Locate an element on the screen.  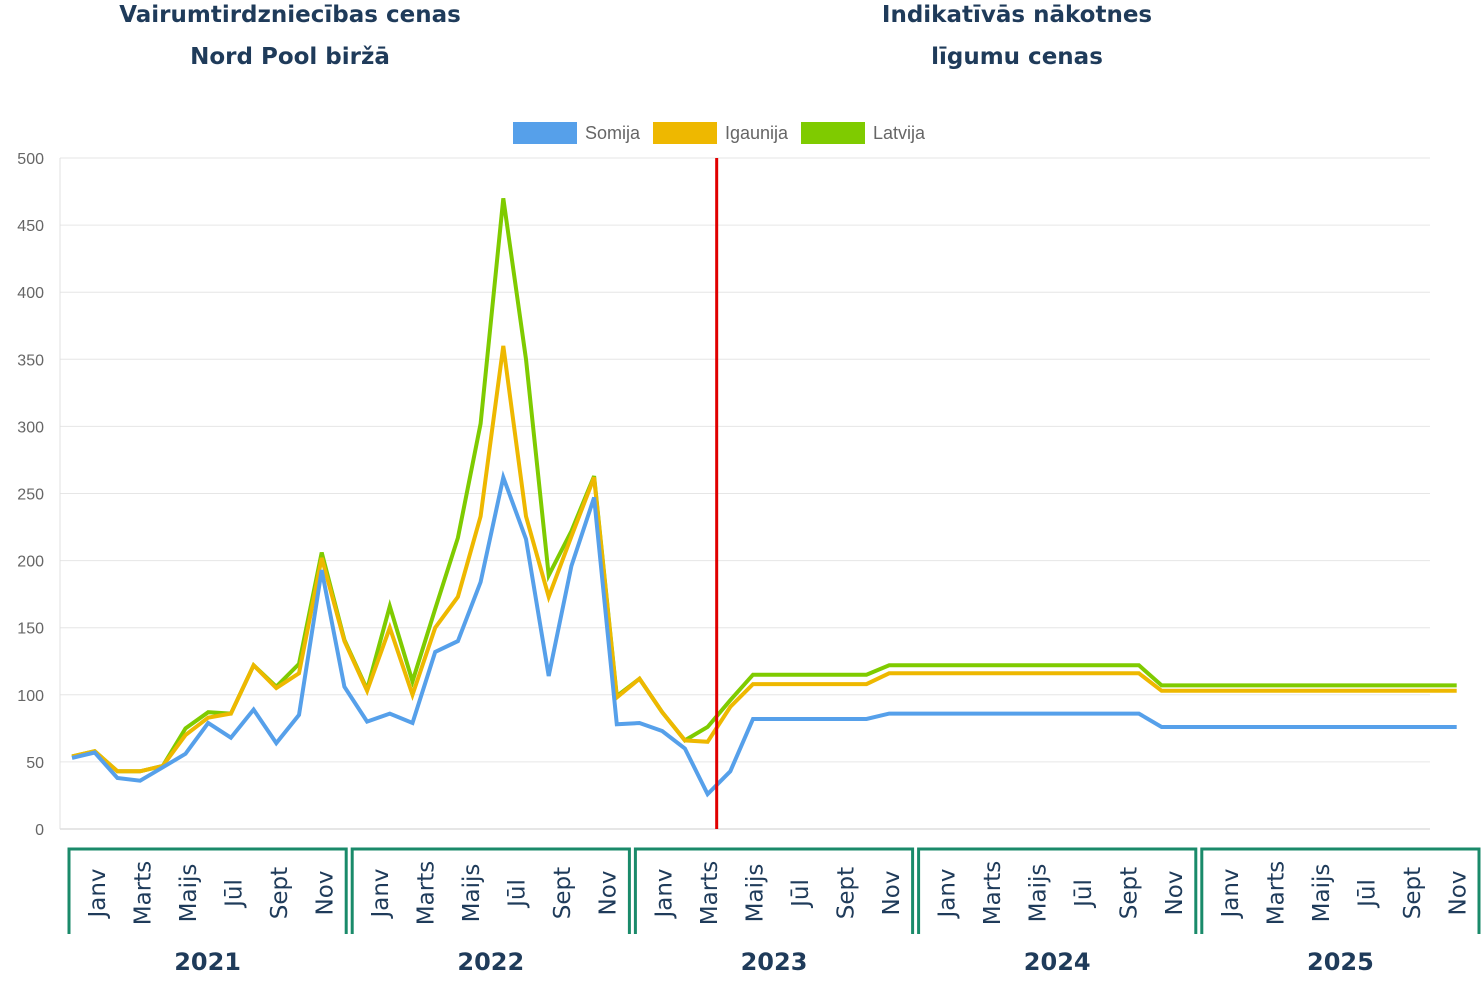
y-tick-label: 0 is located at coordinates (39, 830).